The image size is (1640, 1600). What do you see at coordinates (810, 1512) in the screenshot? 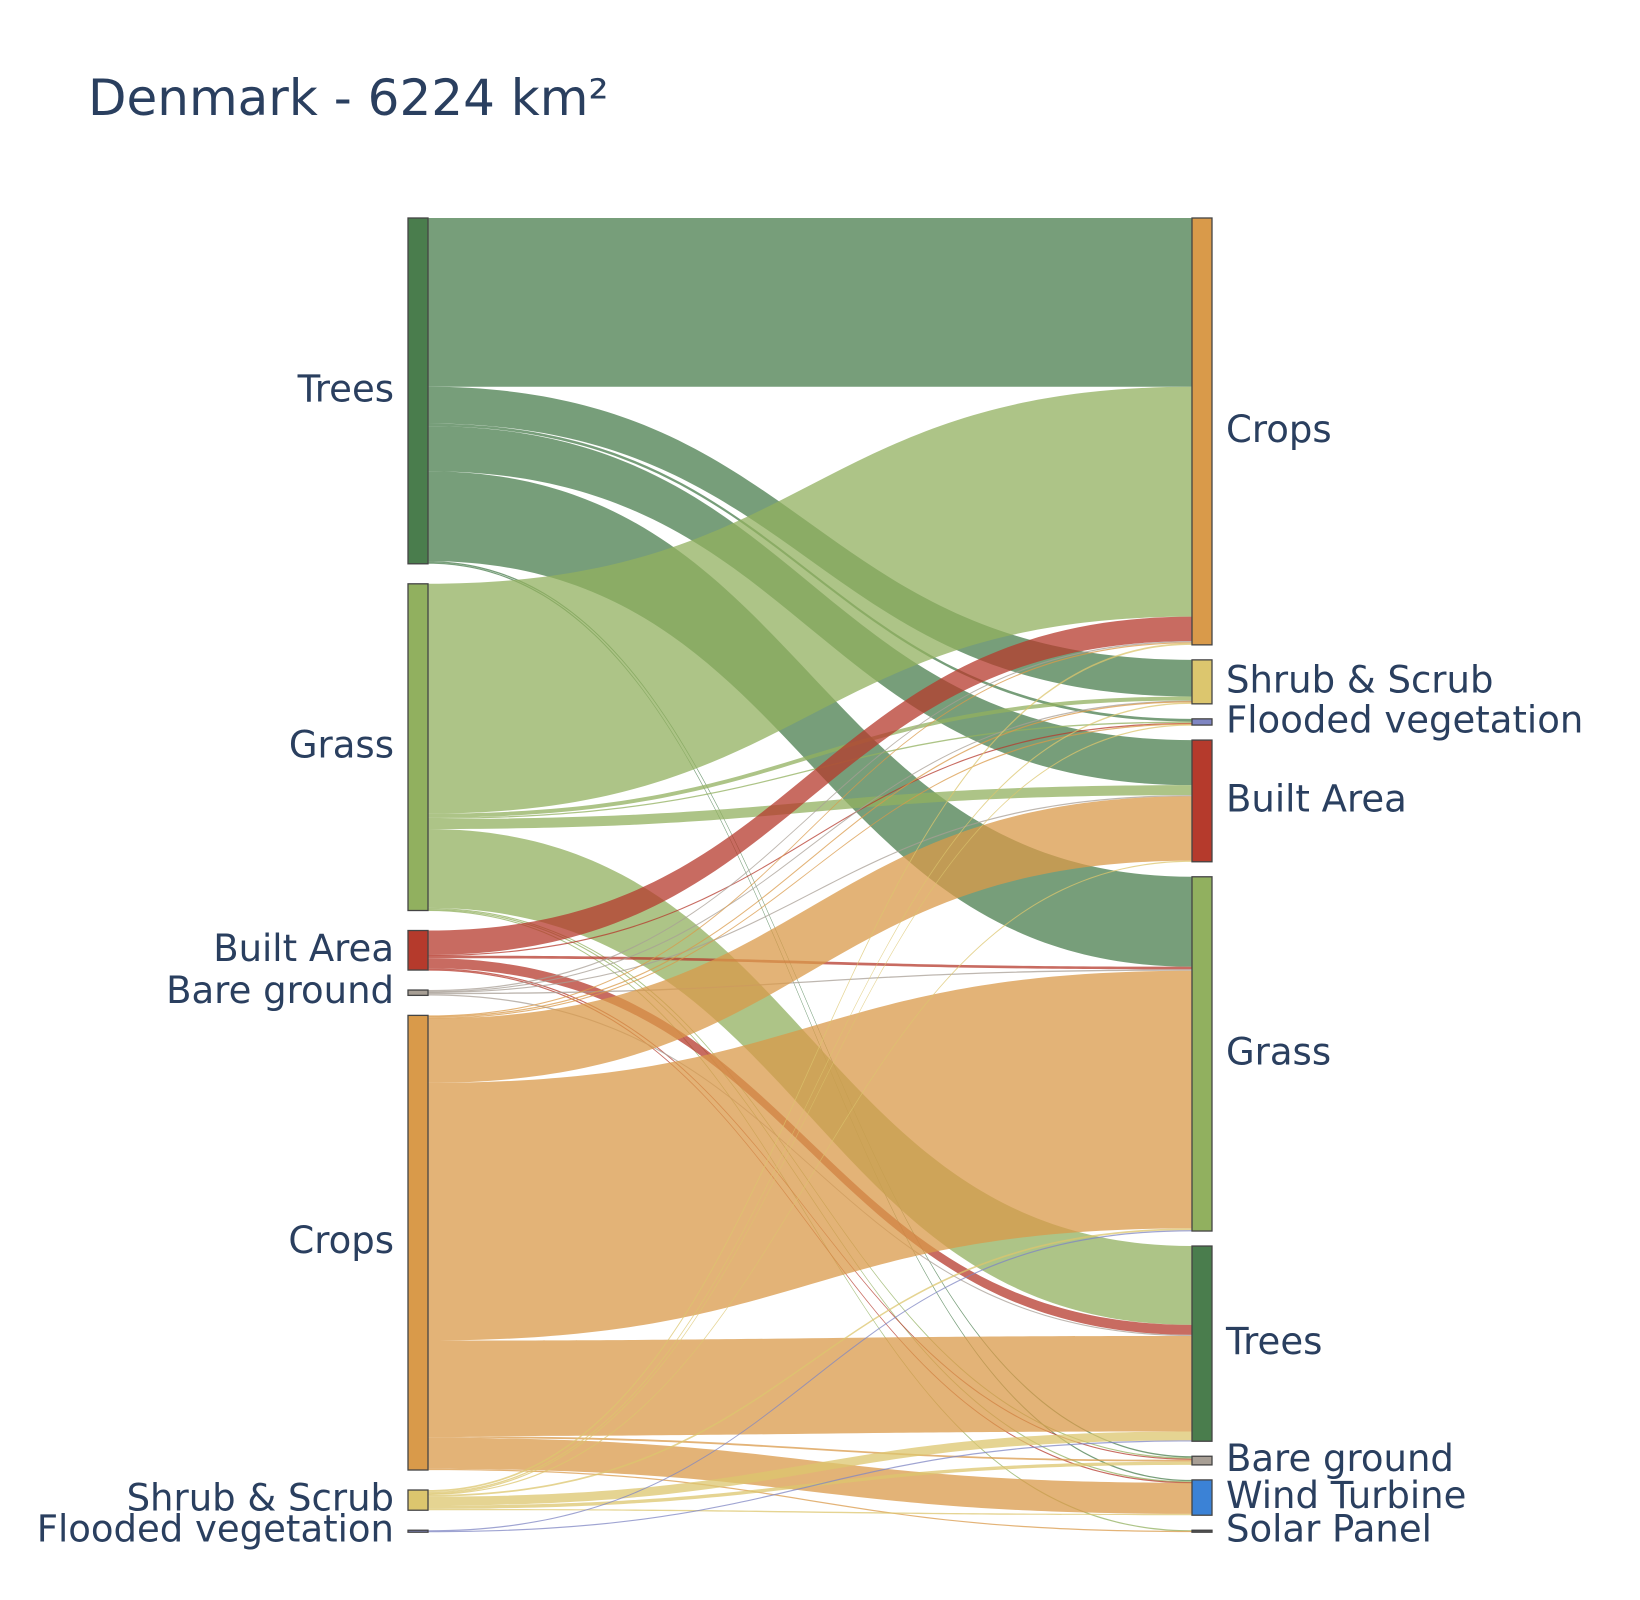
I see `link-shrub-and-scrub-to-wind-turbine` at bounding box center [810, 1512].